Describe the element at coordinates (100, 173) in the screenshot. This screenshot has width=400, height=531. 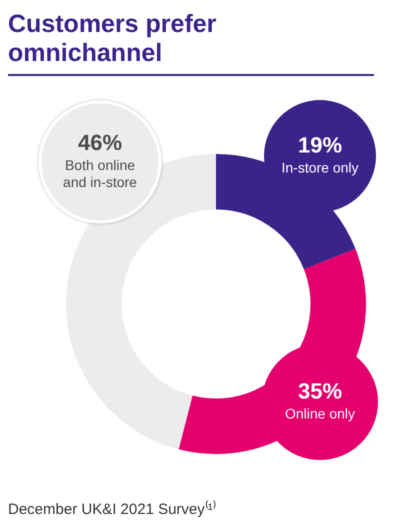
I see `slice-label: Both online and in-store` at that location.